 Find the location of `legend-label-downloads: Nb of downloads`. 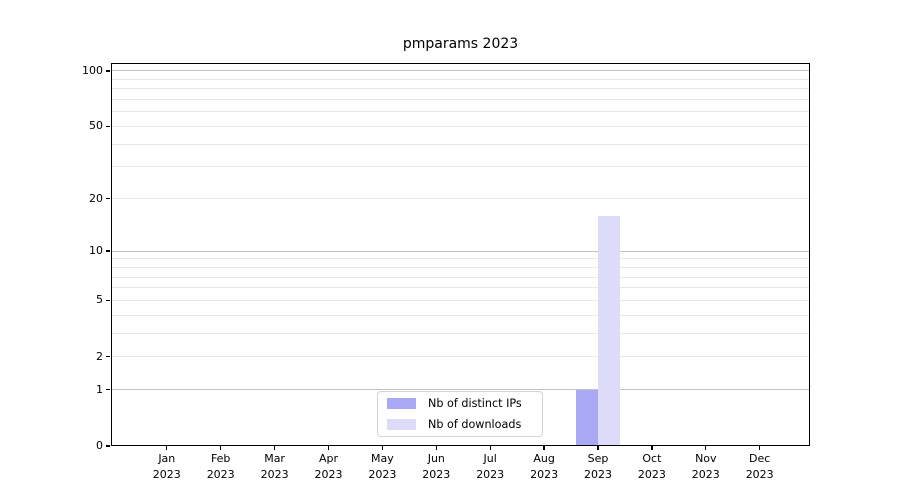

legend-label-downloads: Nb of downloads is located at coordinates (475, 424).